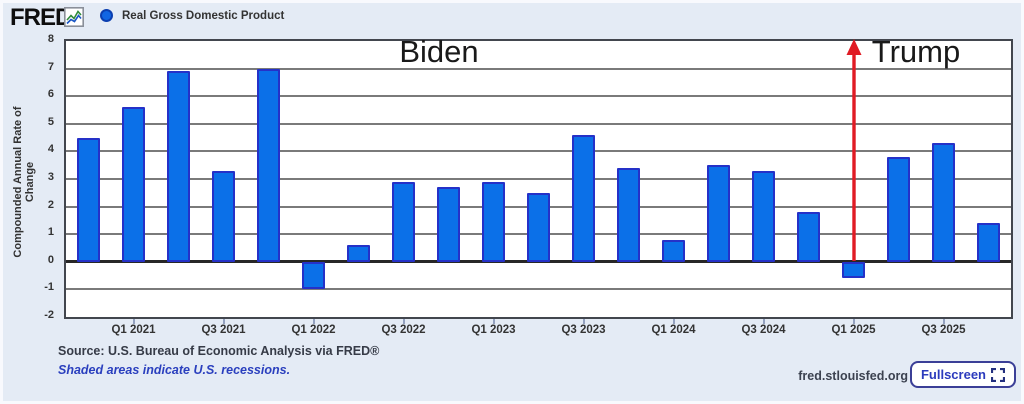  I want to click on x-tick-label: Q3 2025, so click(943, 330).